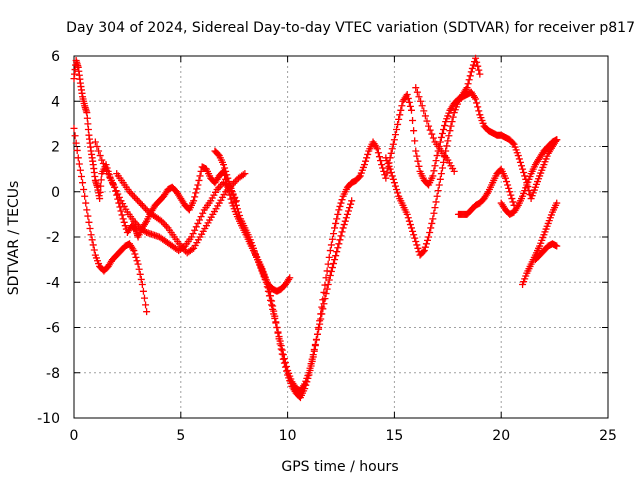 The height and width of the screenshot is (480, 640). What do you see at coordinates (55, 148) in the screenshot?
I see `y-tick-label: 2` at bounding box center [55, 148].